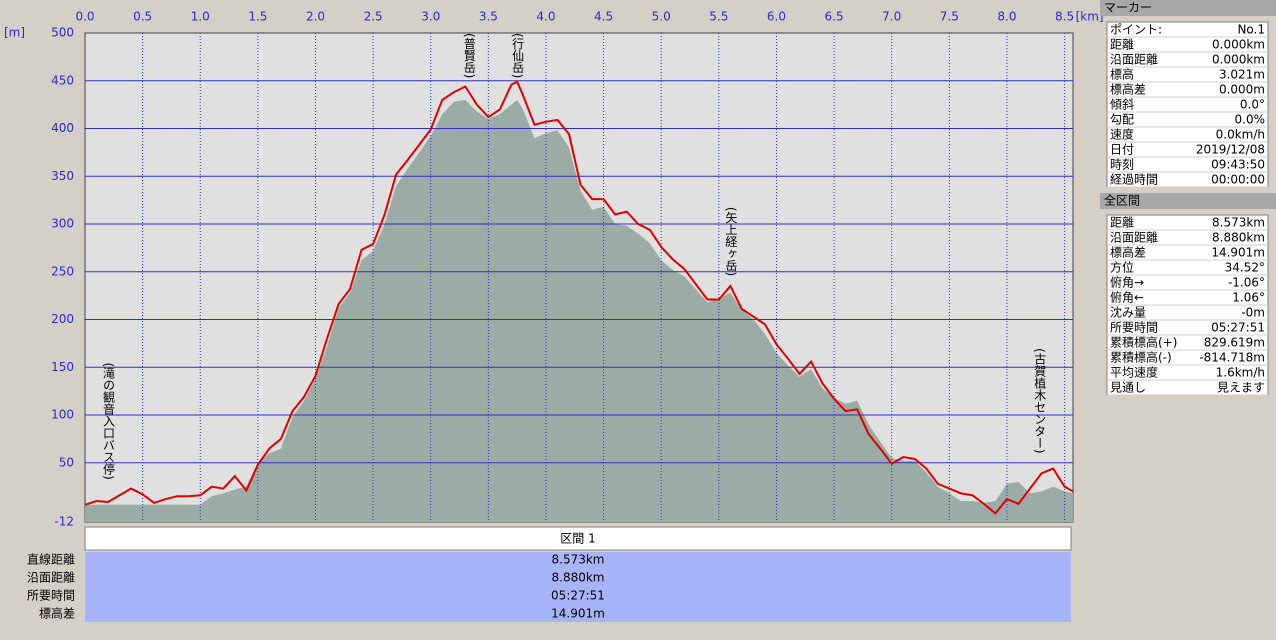  Describe the element at coordinates (1253, 313) in the screenshot. I see `row-value: -0m` at that location.